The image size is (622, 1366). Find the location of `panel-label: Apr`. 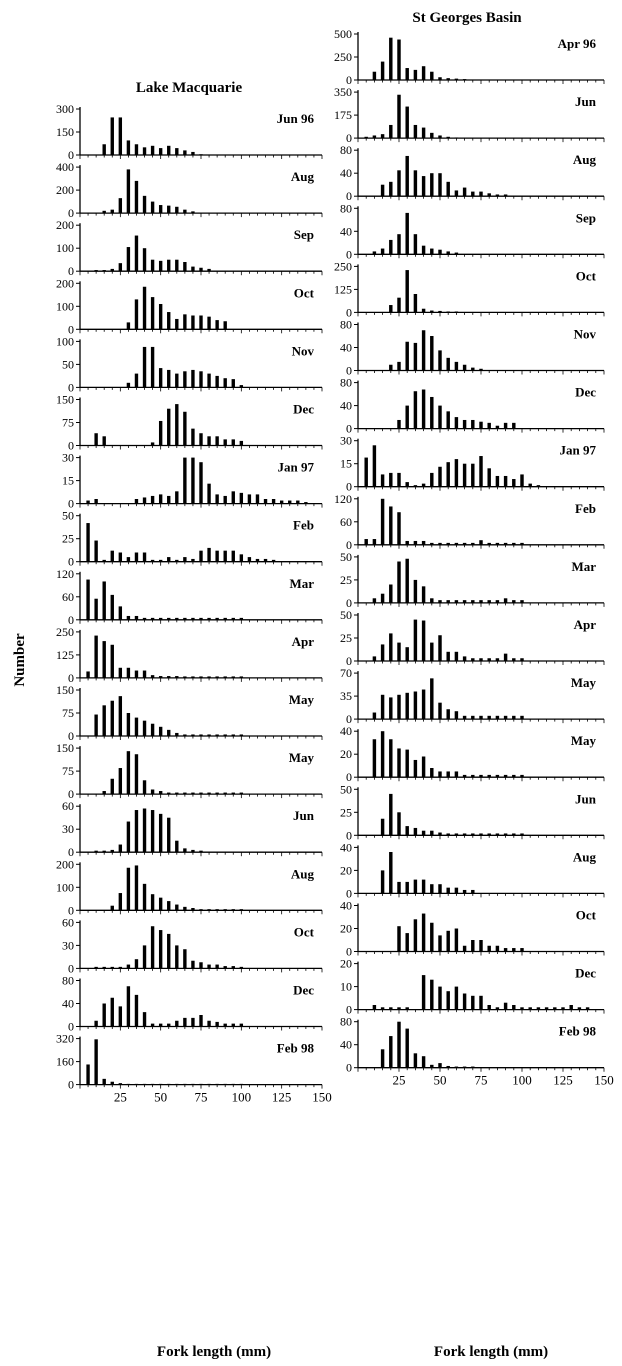

panel-label: Apr is located at coordinates (303, 641).